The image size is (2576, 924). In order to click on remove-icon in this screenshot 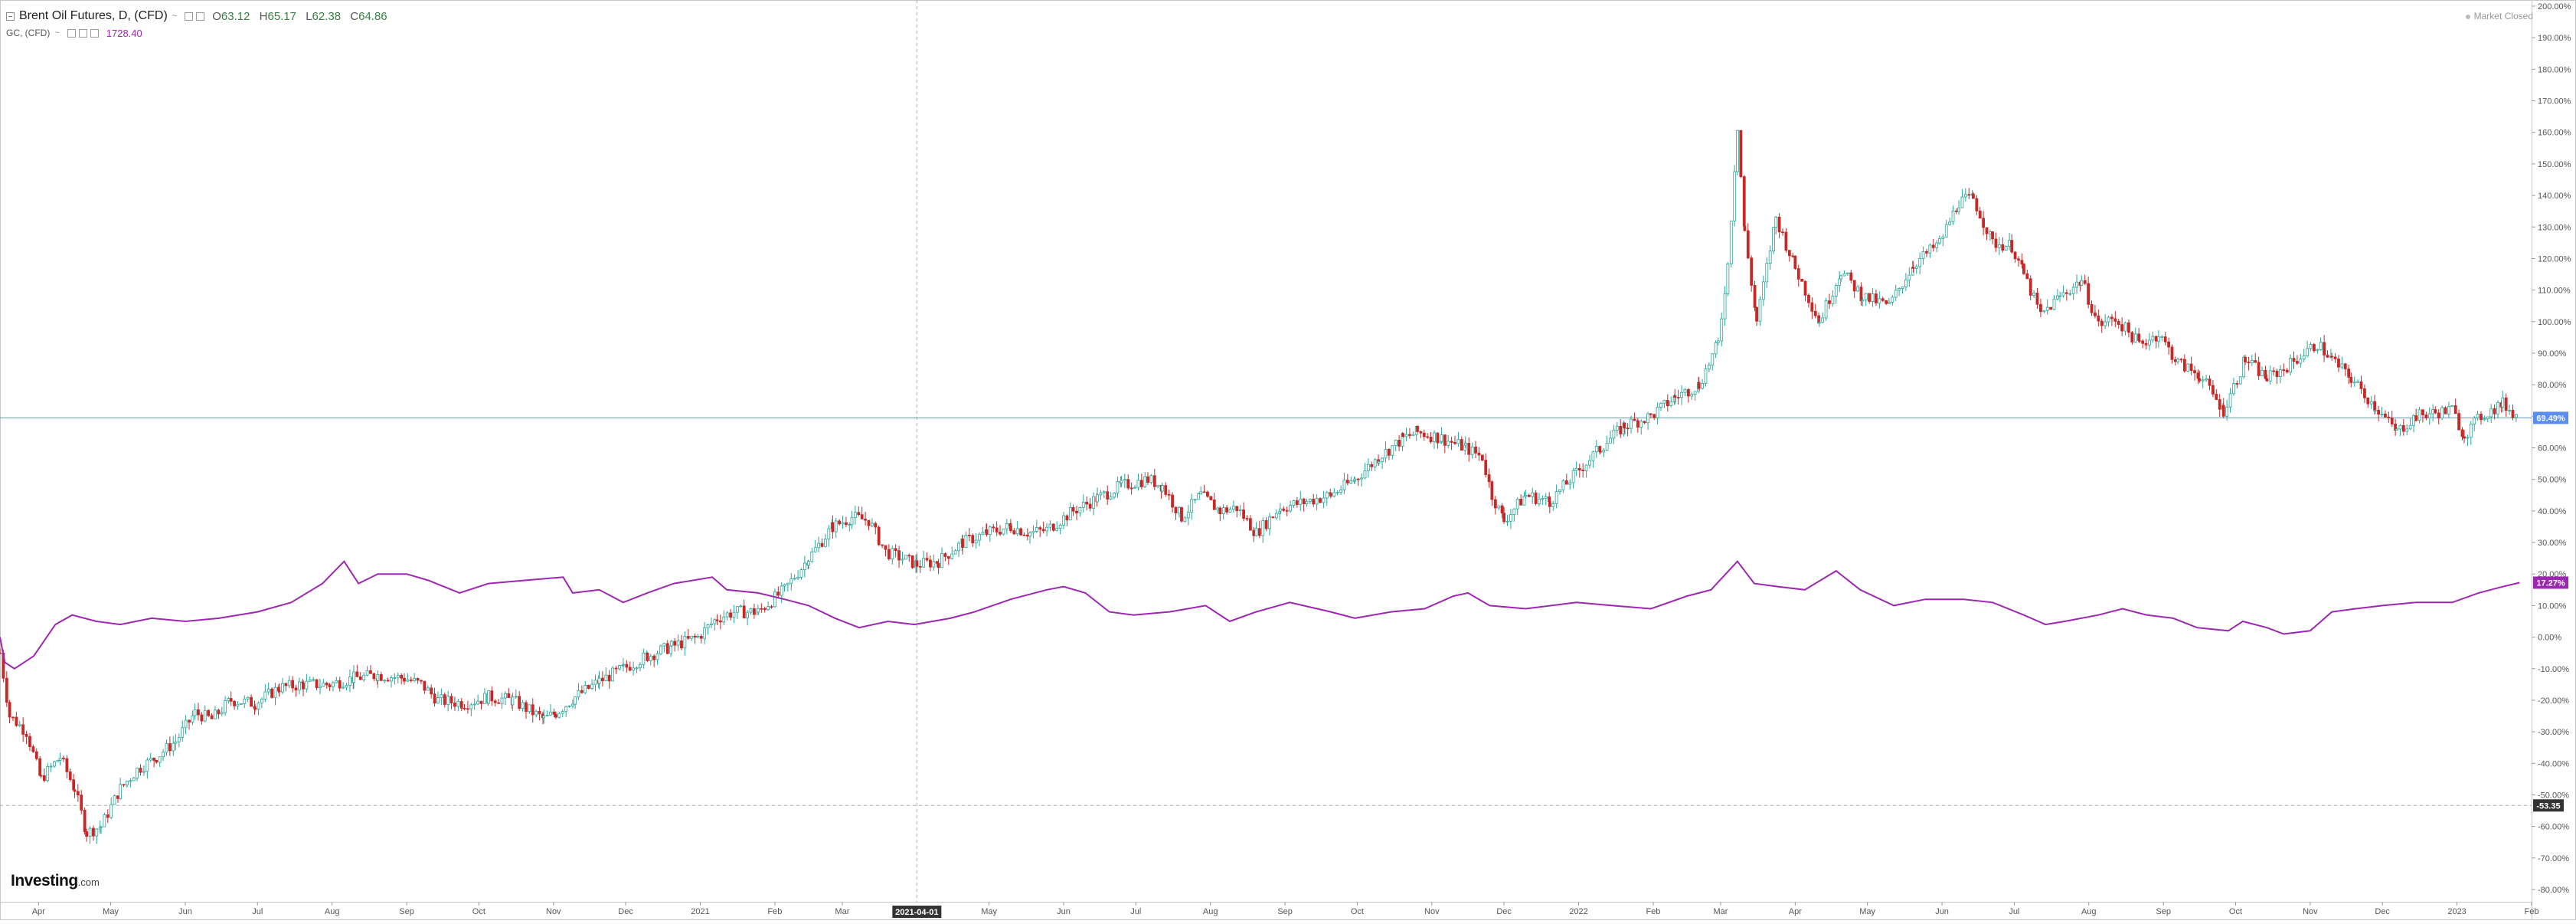, I will do `click(94, 33)`.